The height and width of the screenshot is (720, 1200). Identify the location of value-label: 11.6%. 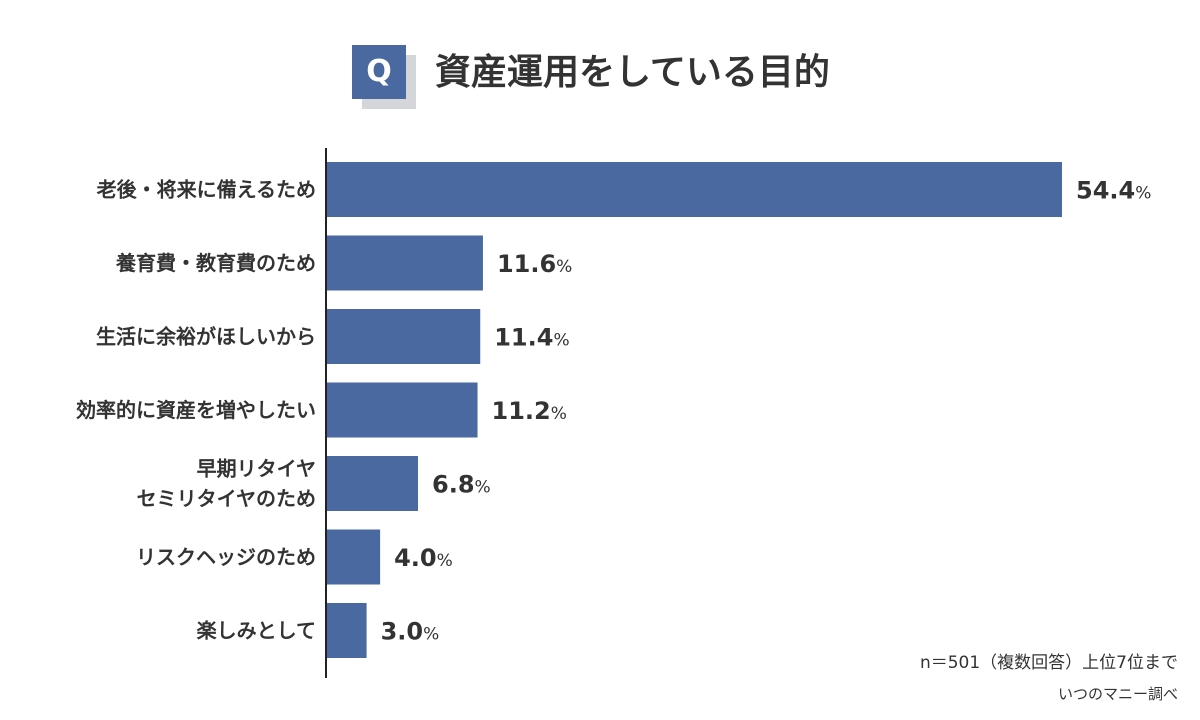
(534, 264).